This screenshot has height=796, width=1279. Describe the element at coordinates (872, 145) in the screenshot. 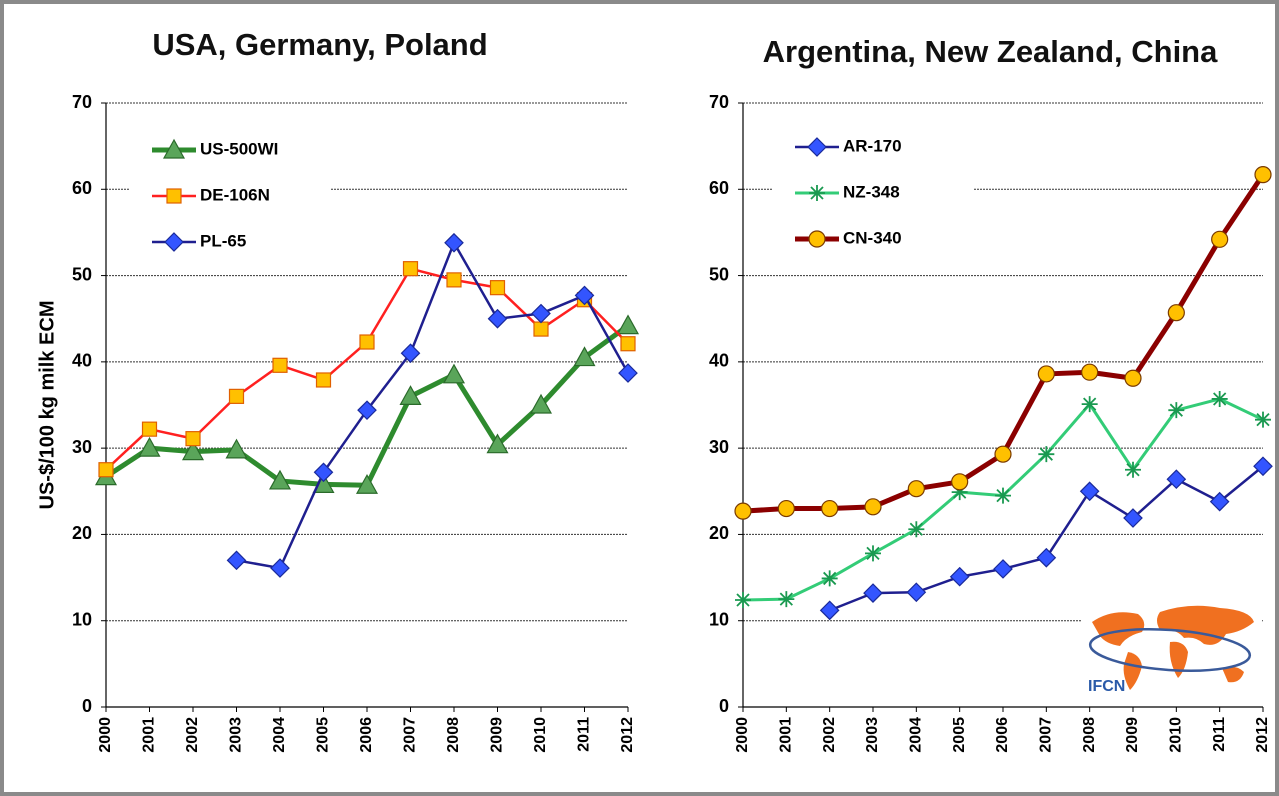

I see `legend-label: AR-170` at that location.